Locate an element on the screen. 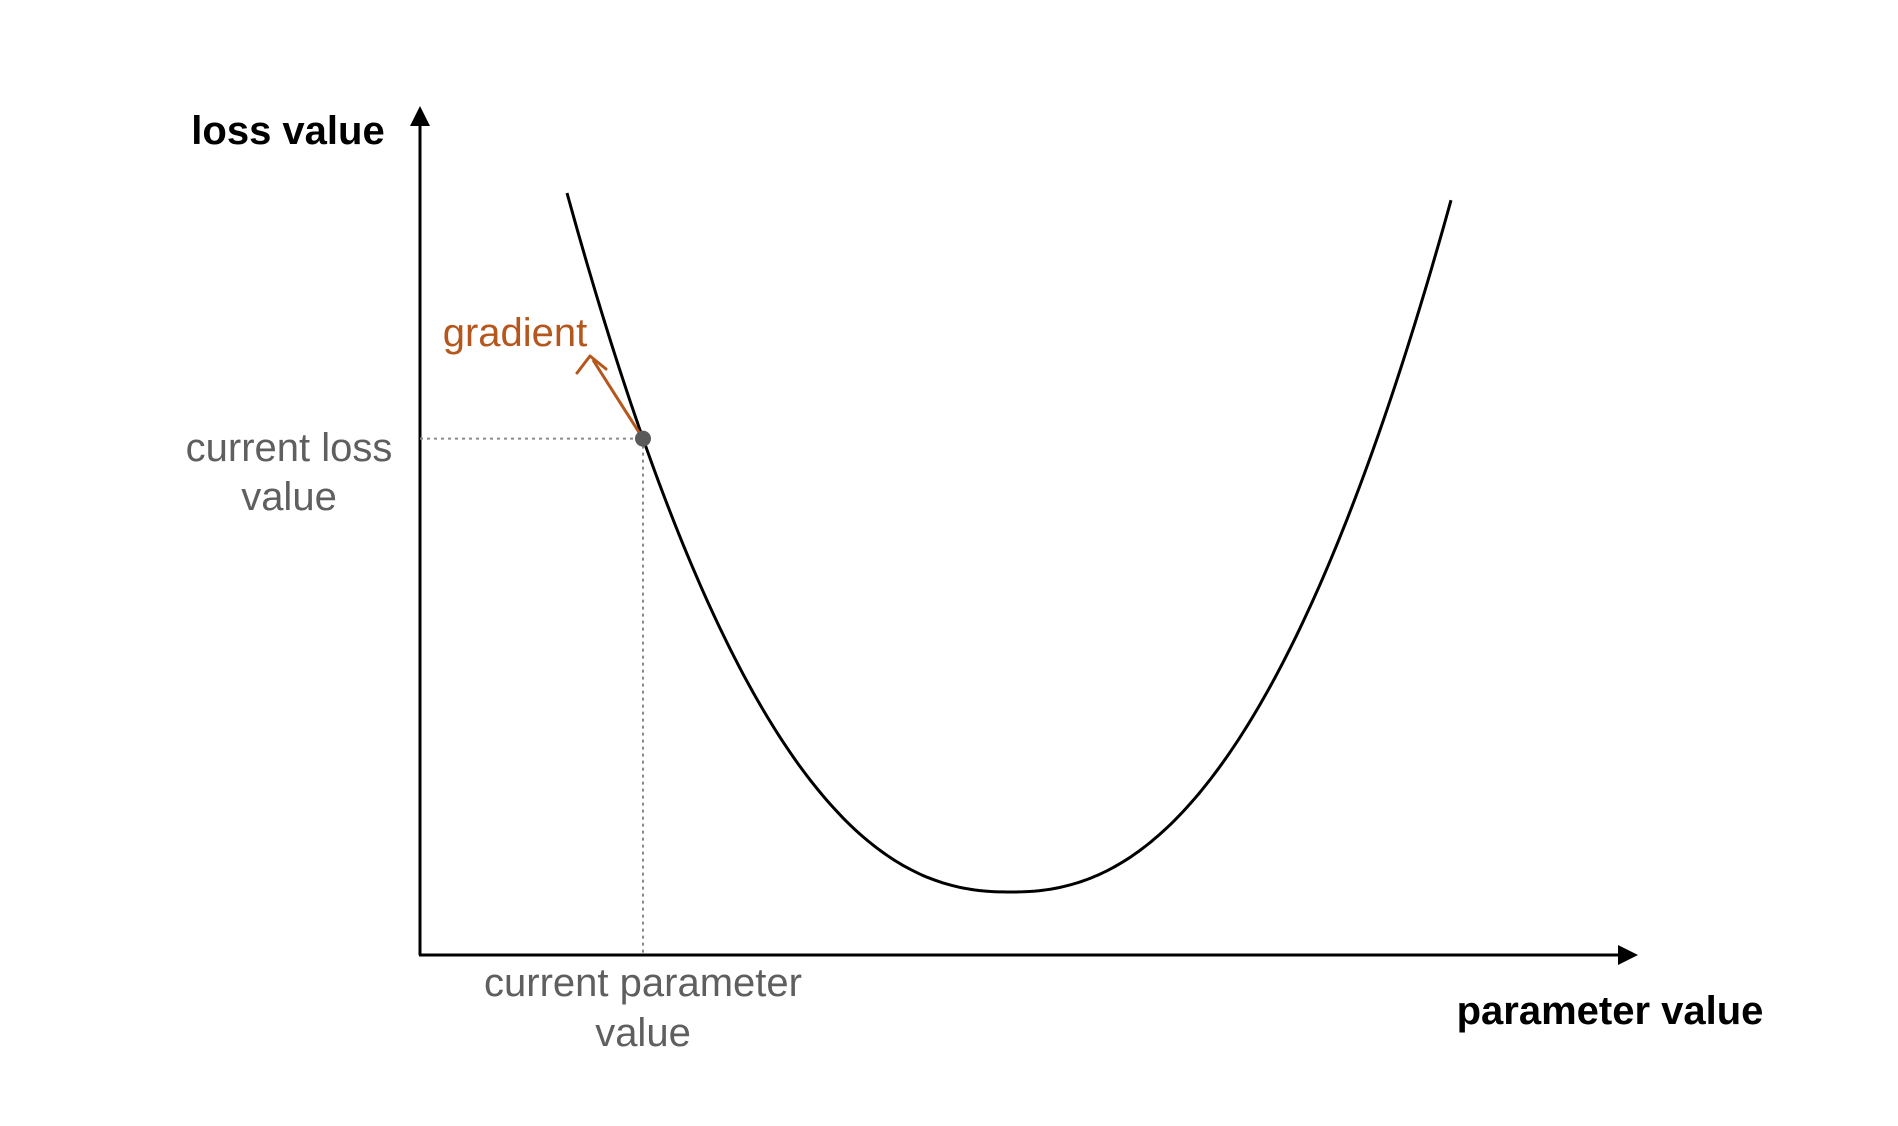 The width and height of the screenshot is (1898, 1126). x-axis-title: parameter value is located at coordinates (1610, 1011).